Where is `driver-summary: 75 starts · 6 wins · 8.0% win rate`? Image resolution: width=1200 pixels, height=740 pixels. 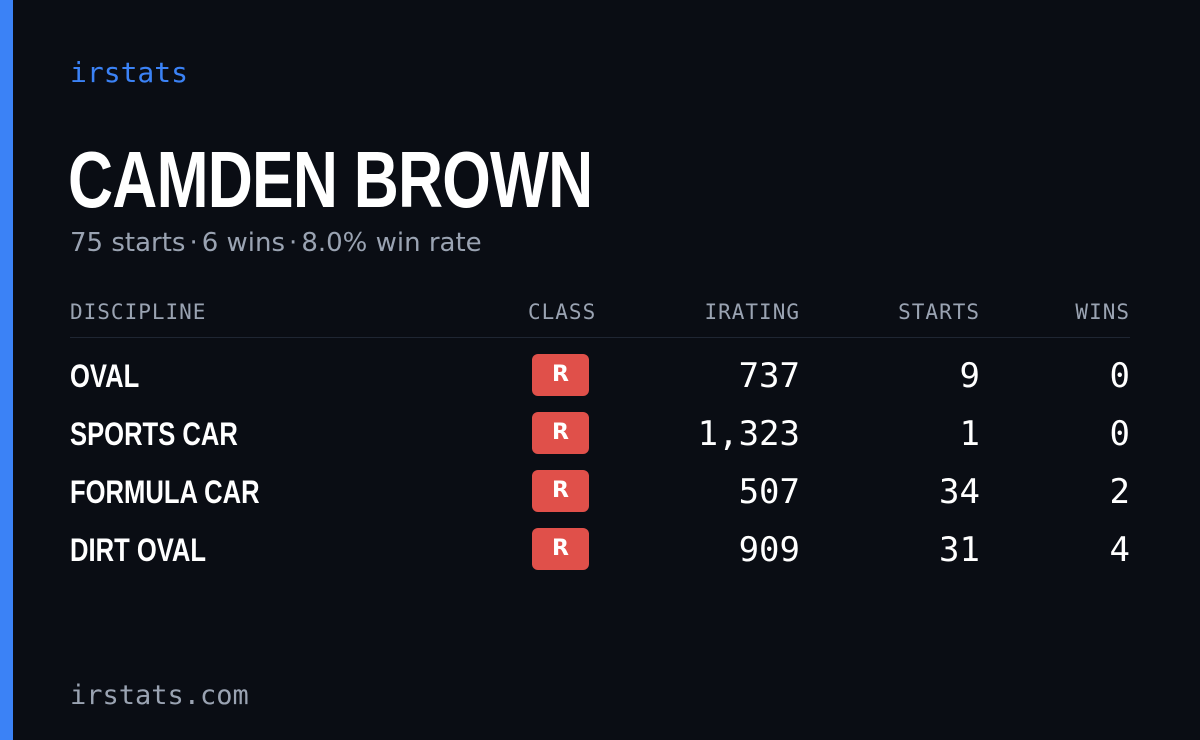
driver-summary: 75 starts · 6 wins · 8.0% win rate is located at coordinates (276, 243).